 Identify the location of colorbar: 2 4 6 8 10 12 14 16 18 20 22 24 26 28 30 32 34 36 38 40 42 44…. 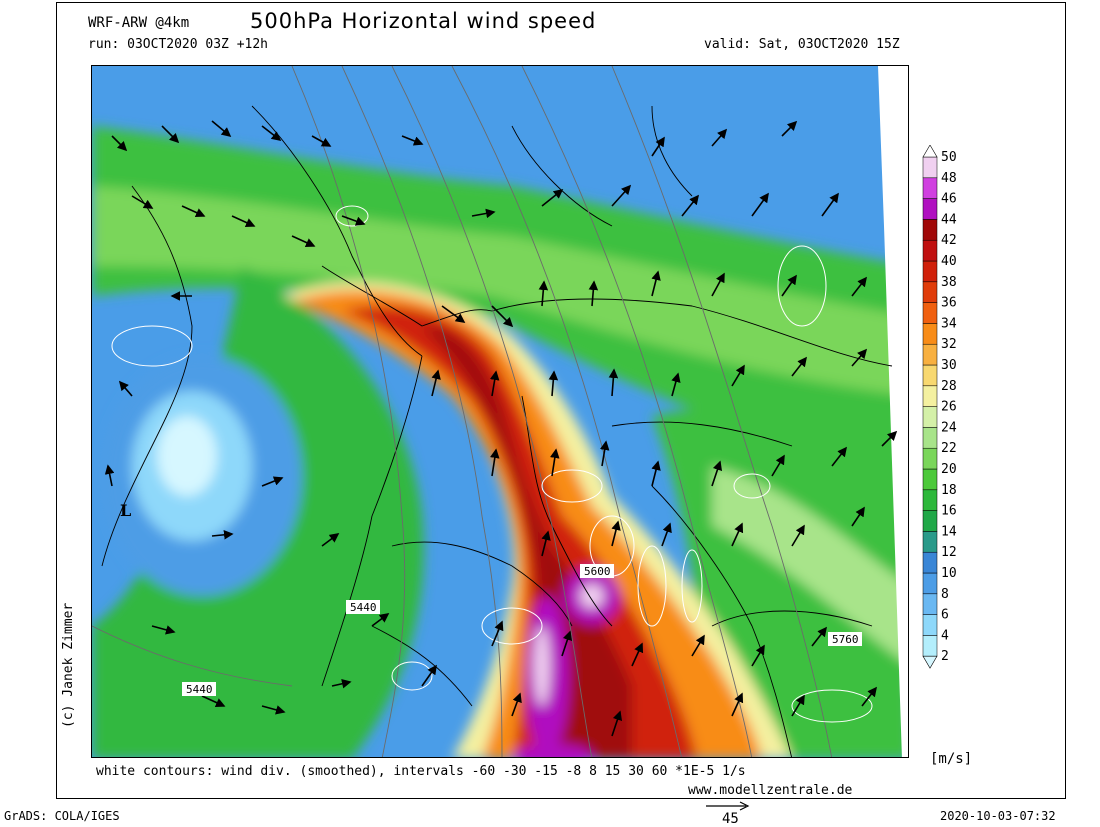
(951, 411).